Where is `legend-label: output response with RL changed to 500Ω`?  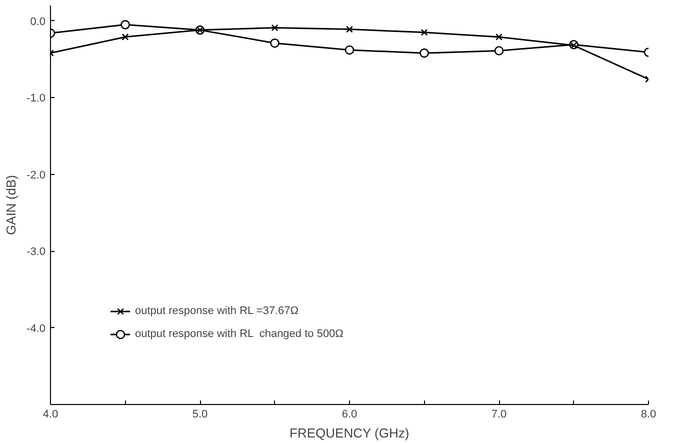
legend-label: output response with RL changed to 500Ω is located at coordinates (239, 334).